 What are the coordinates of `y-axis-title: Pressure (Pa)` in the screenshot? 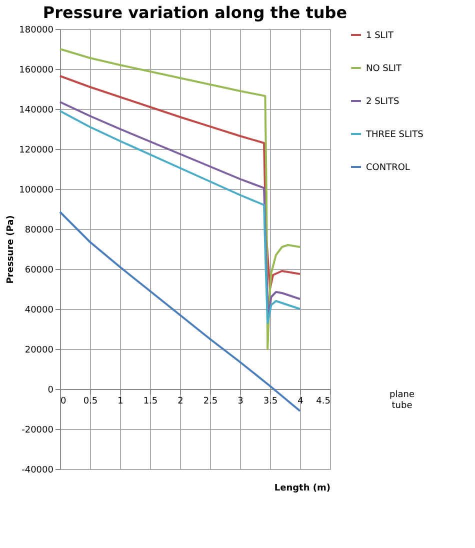 It's located at (11, 249).